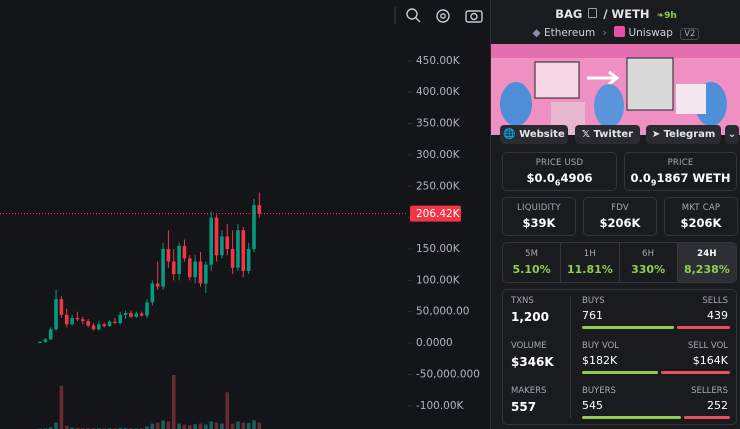 The height and width of the screenshot is (429, 740). What do you see at coordinates (628, 327) in the screenshot?
I see `buys-bar` at bounding box center [628, 327].